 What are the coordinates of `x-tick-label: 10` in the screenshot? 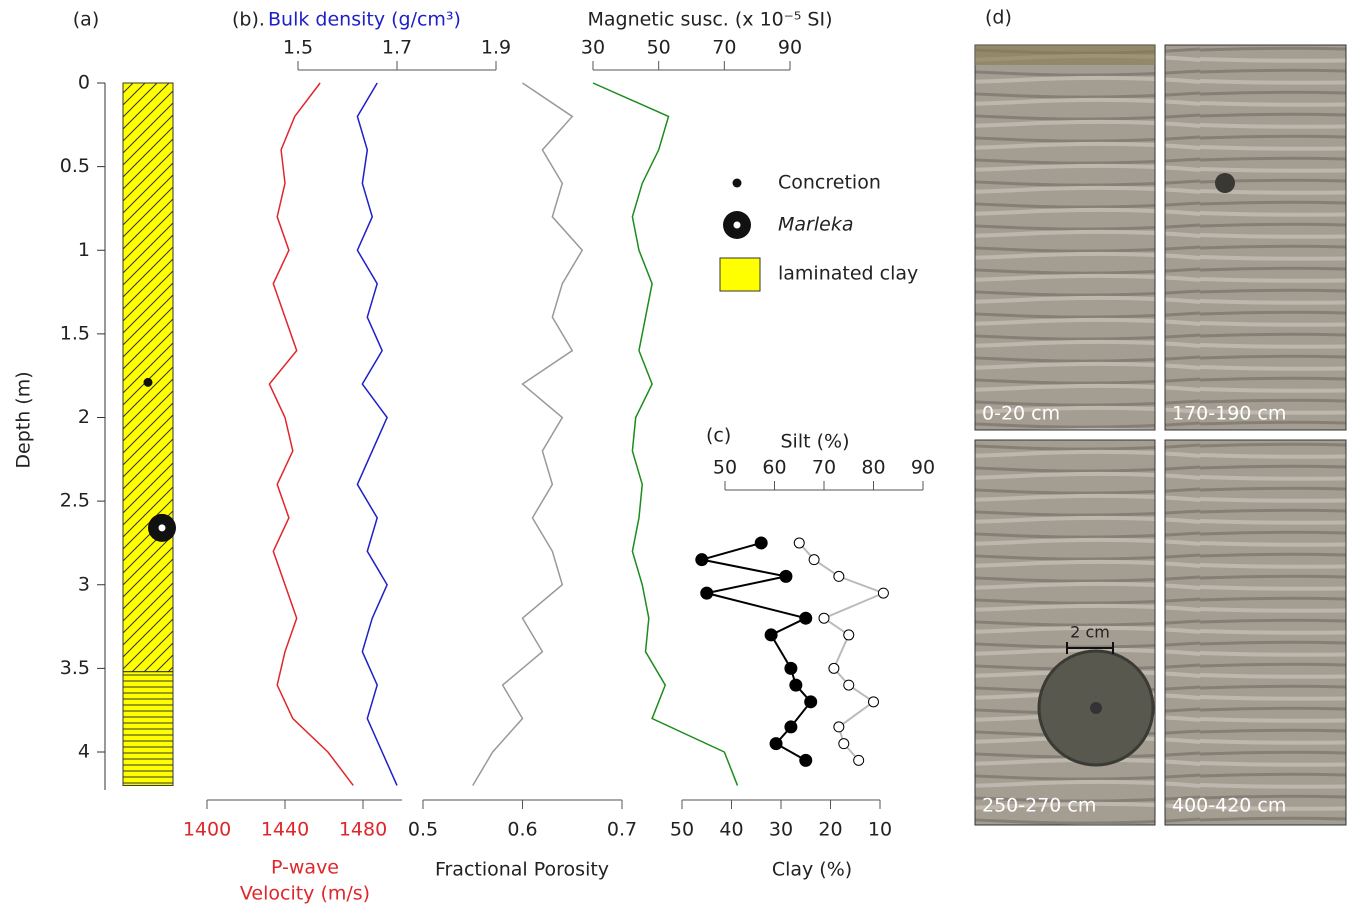 It's located at (880, 830).